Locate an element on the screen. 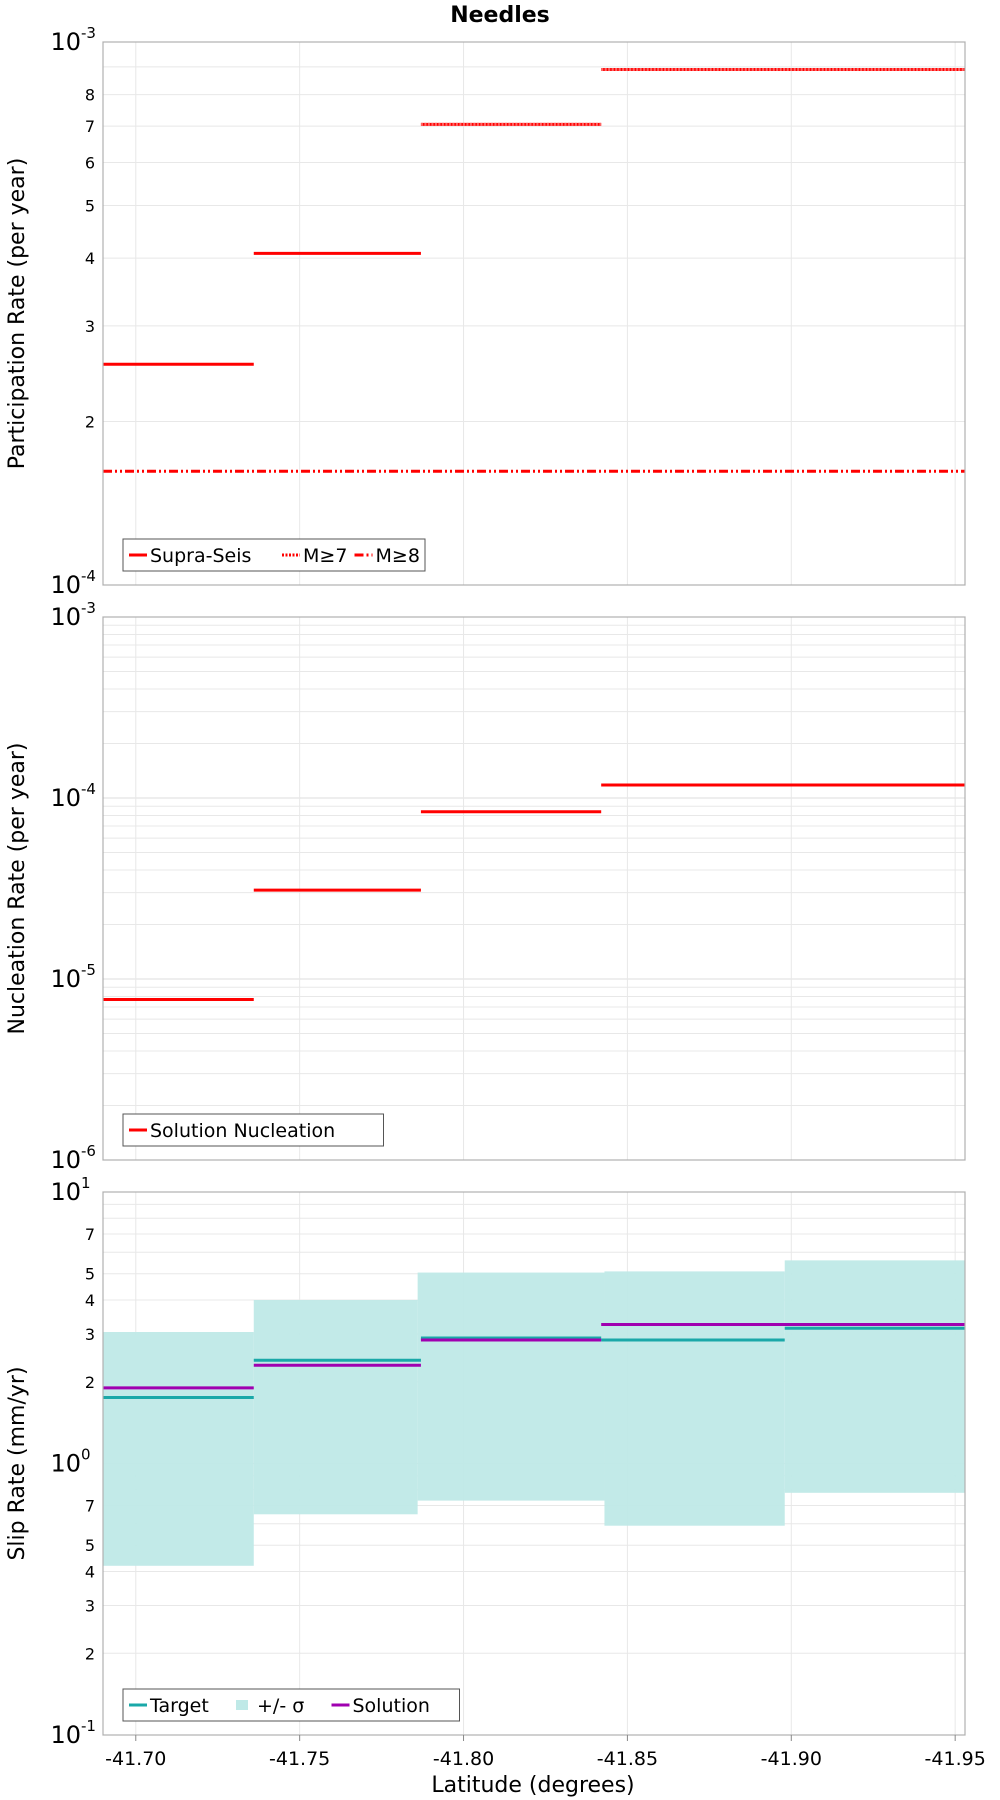 The width and height of the screenshot is (1000, 1800). x-tick-label: -41.85 is located at coordinates (627, 1759).